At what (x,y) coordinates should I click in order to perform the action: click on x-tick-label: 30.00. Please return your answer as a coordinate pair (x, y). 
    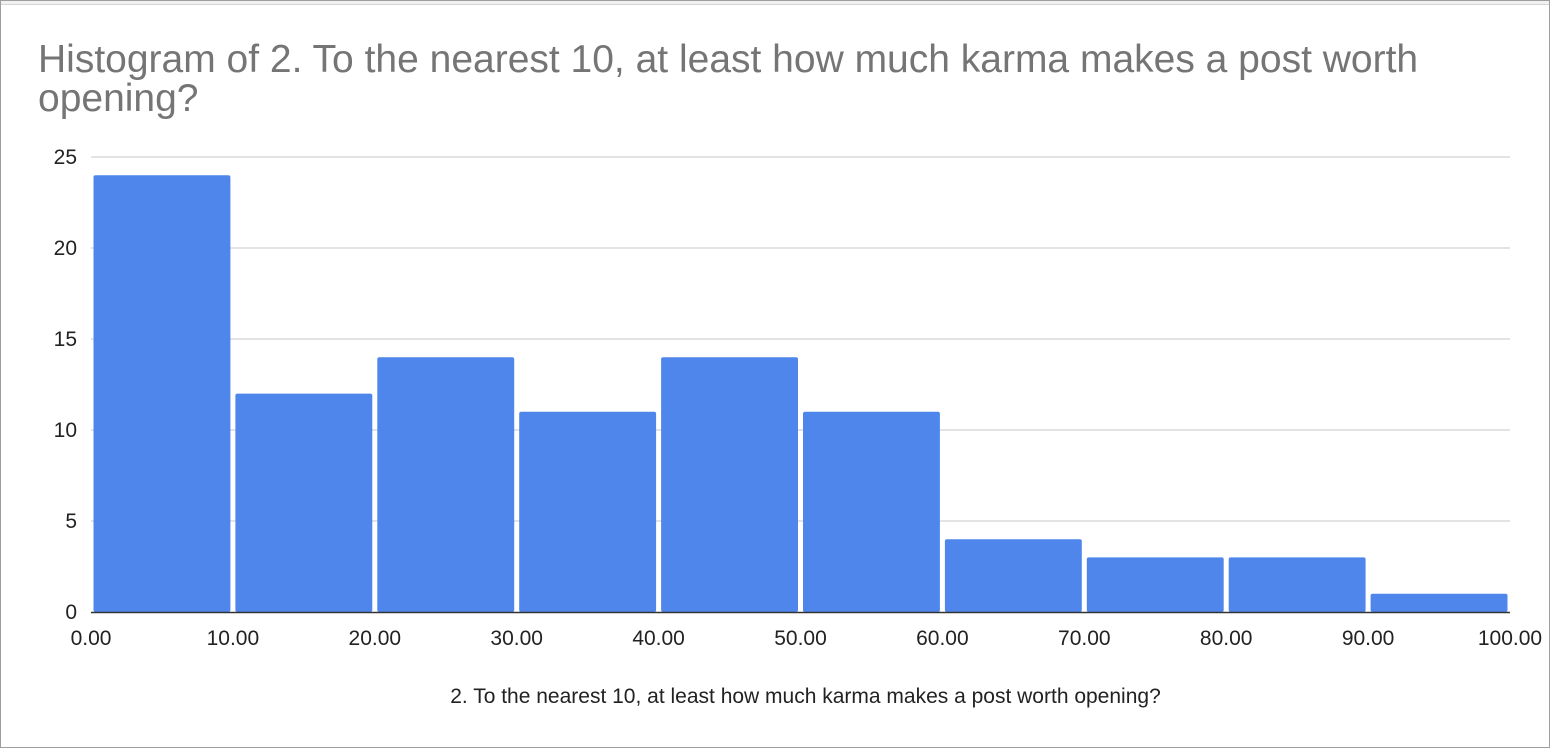
    Looking at the image, I should click on (516, 638).